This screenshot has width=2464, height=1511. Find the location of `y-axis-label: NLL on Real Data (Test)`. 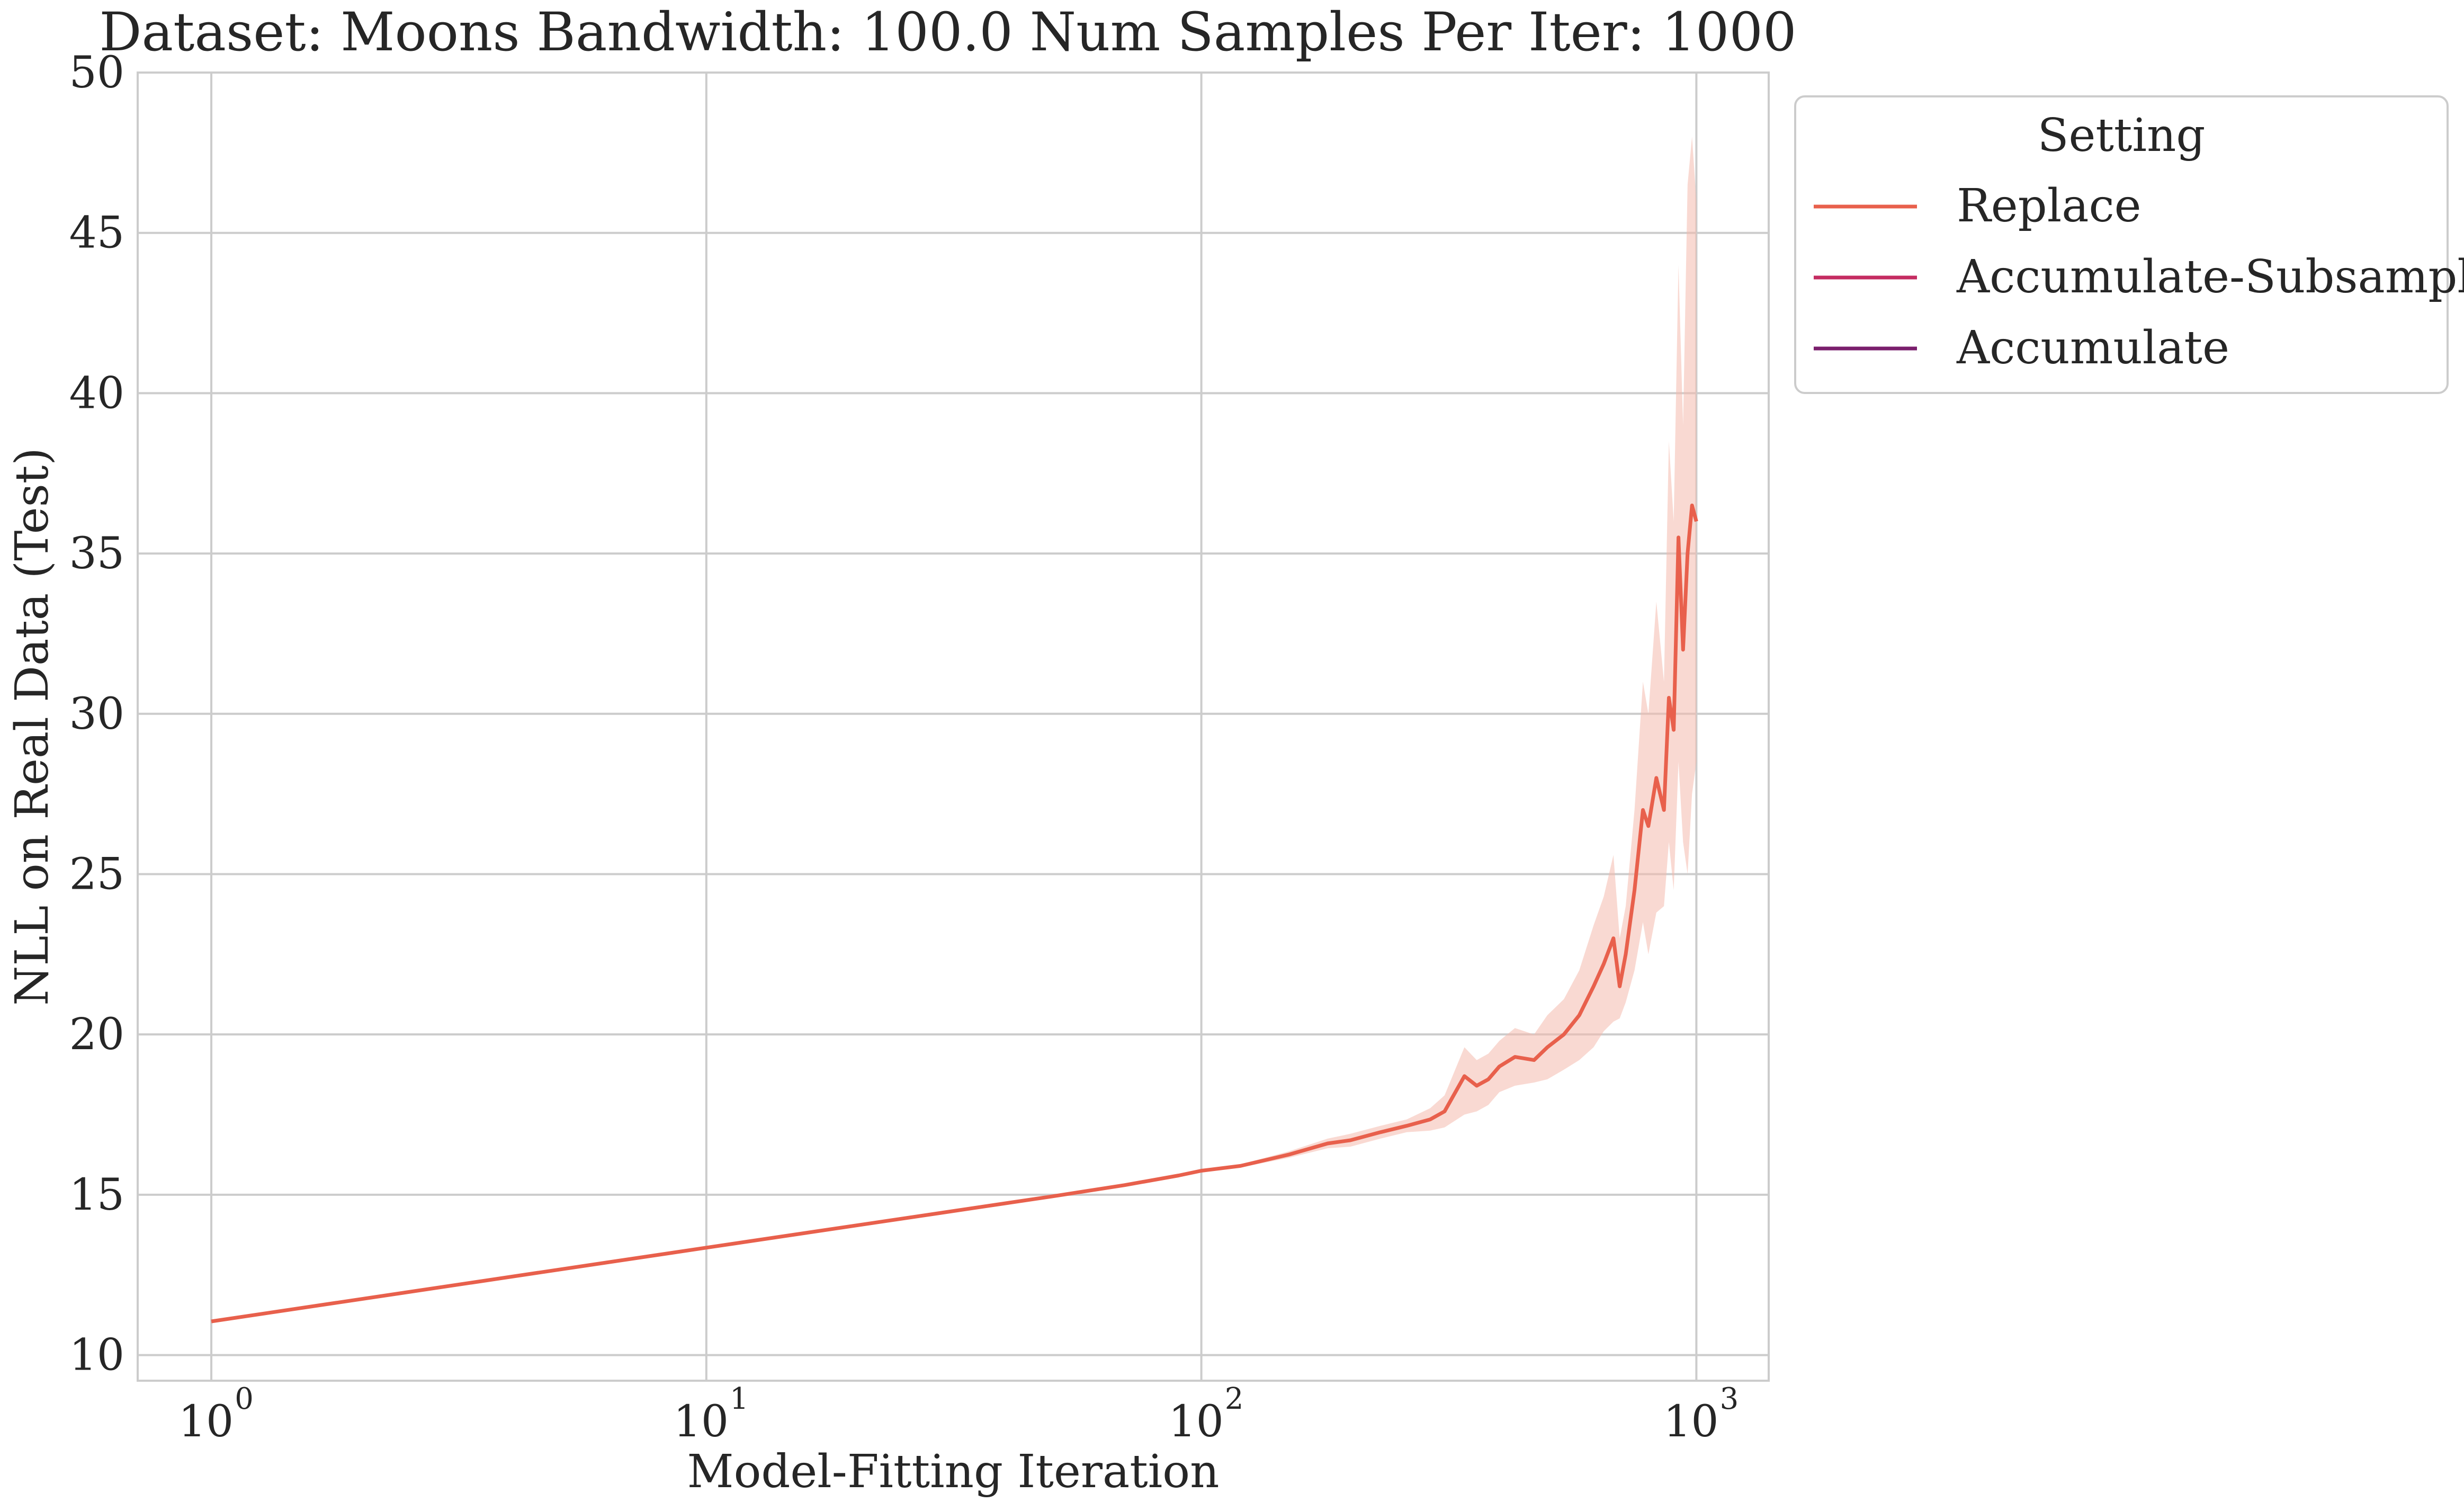

y-axis-label: NLL on Real Data (Test) is located at coordinates (32, 727).